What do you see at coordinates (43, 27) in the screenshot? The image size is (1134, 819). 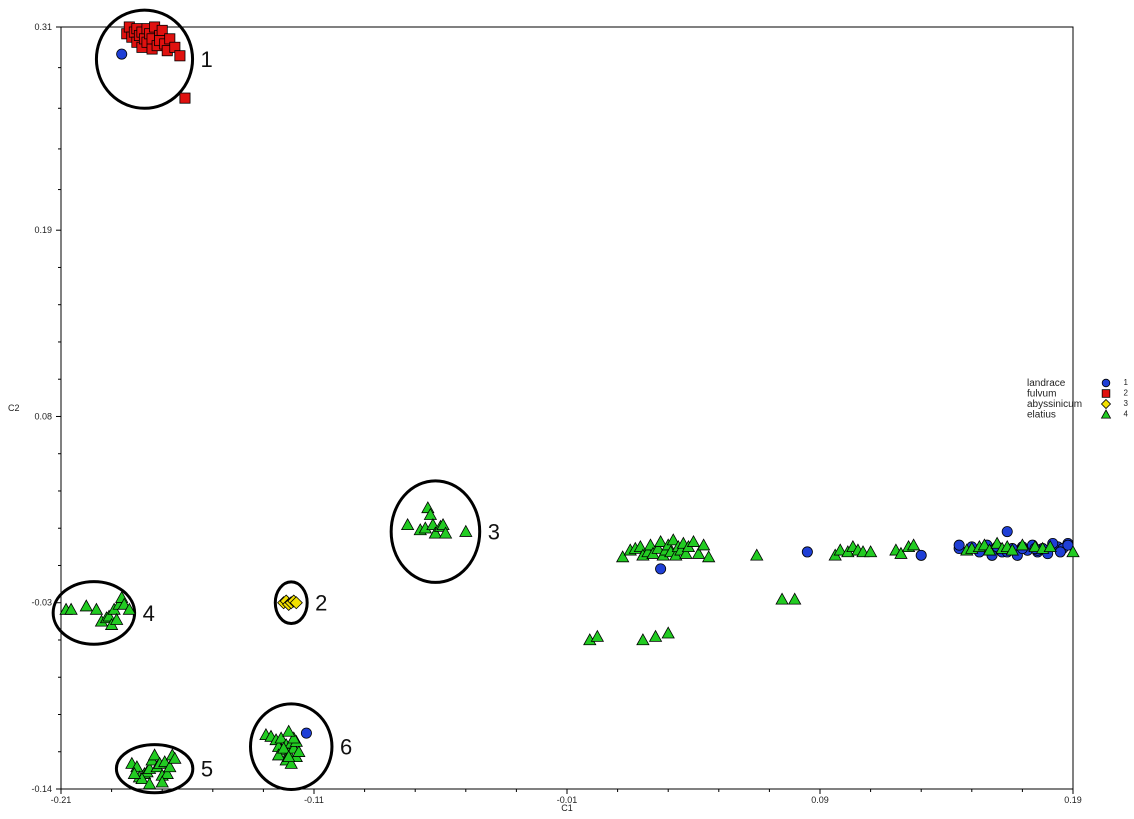 I see `y-tick-label: 0.31` at bounding box center [43, 27].